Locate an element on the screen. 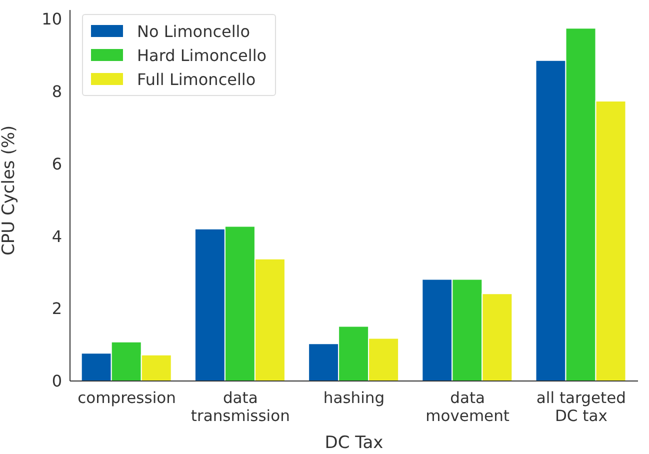 The image size is (649, 454). x-tick-label: data movement is located at coordinates (468, 407).